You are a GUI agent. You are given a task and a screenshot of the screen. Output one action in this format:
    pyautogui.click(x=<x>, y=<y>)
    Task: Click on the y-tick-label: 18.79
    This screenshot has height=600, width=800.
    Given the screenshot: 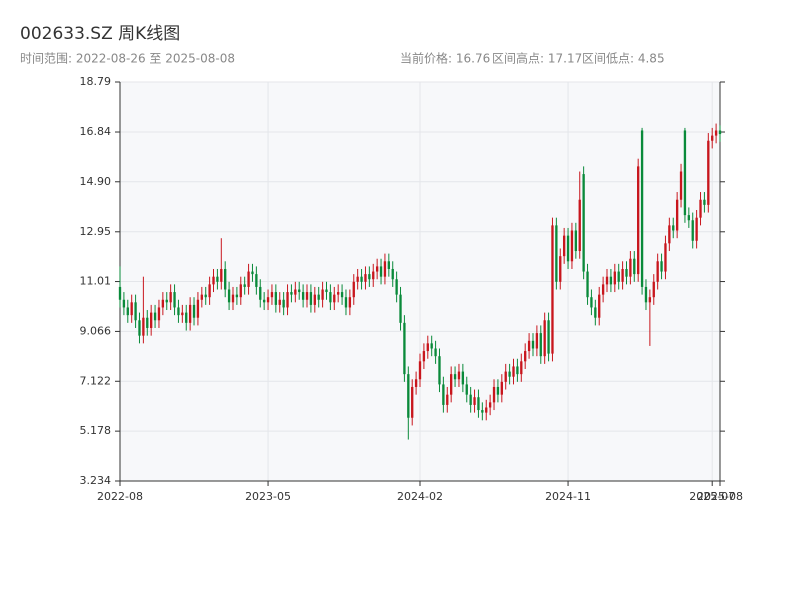 What is the action you would take?
    pyautogui.click(x=96, y=81)
    